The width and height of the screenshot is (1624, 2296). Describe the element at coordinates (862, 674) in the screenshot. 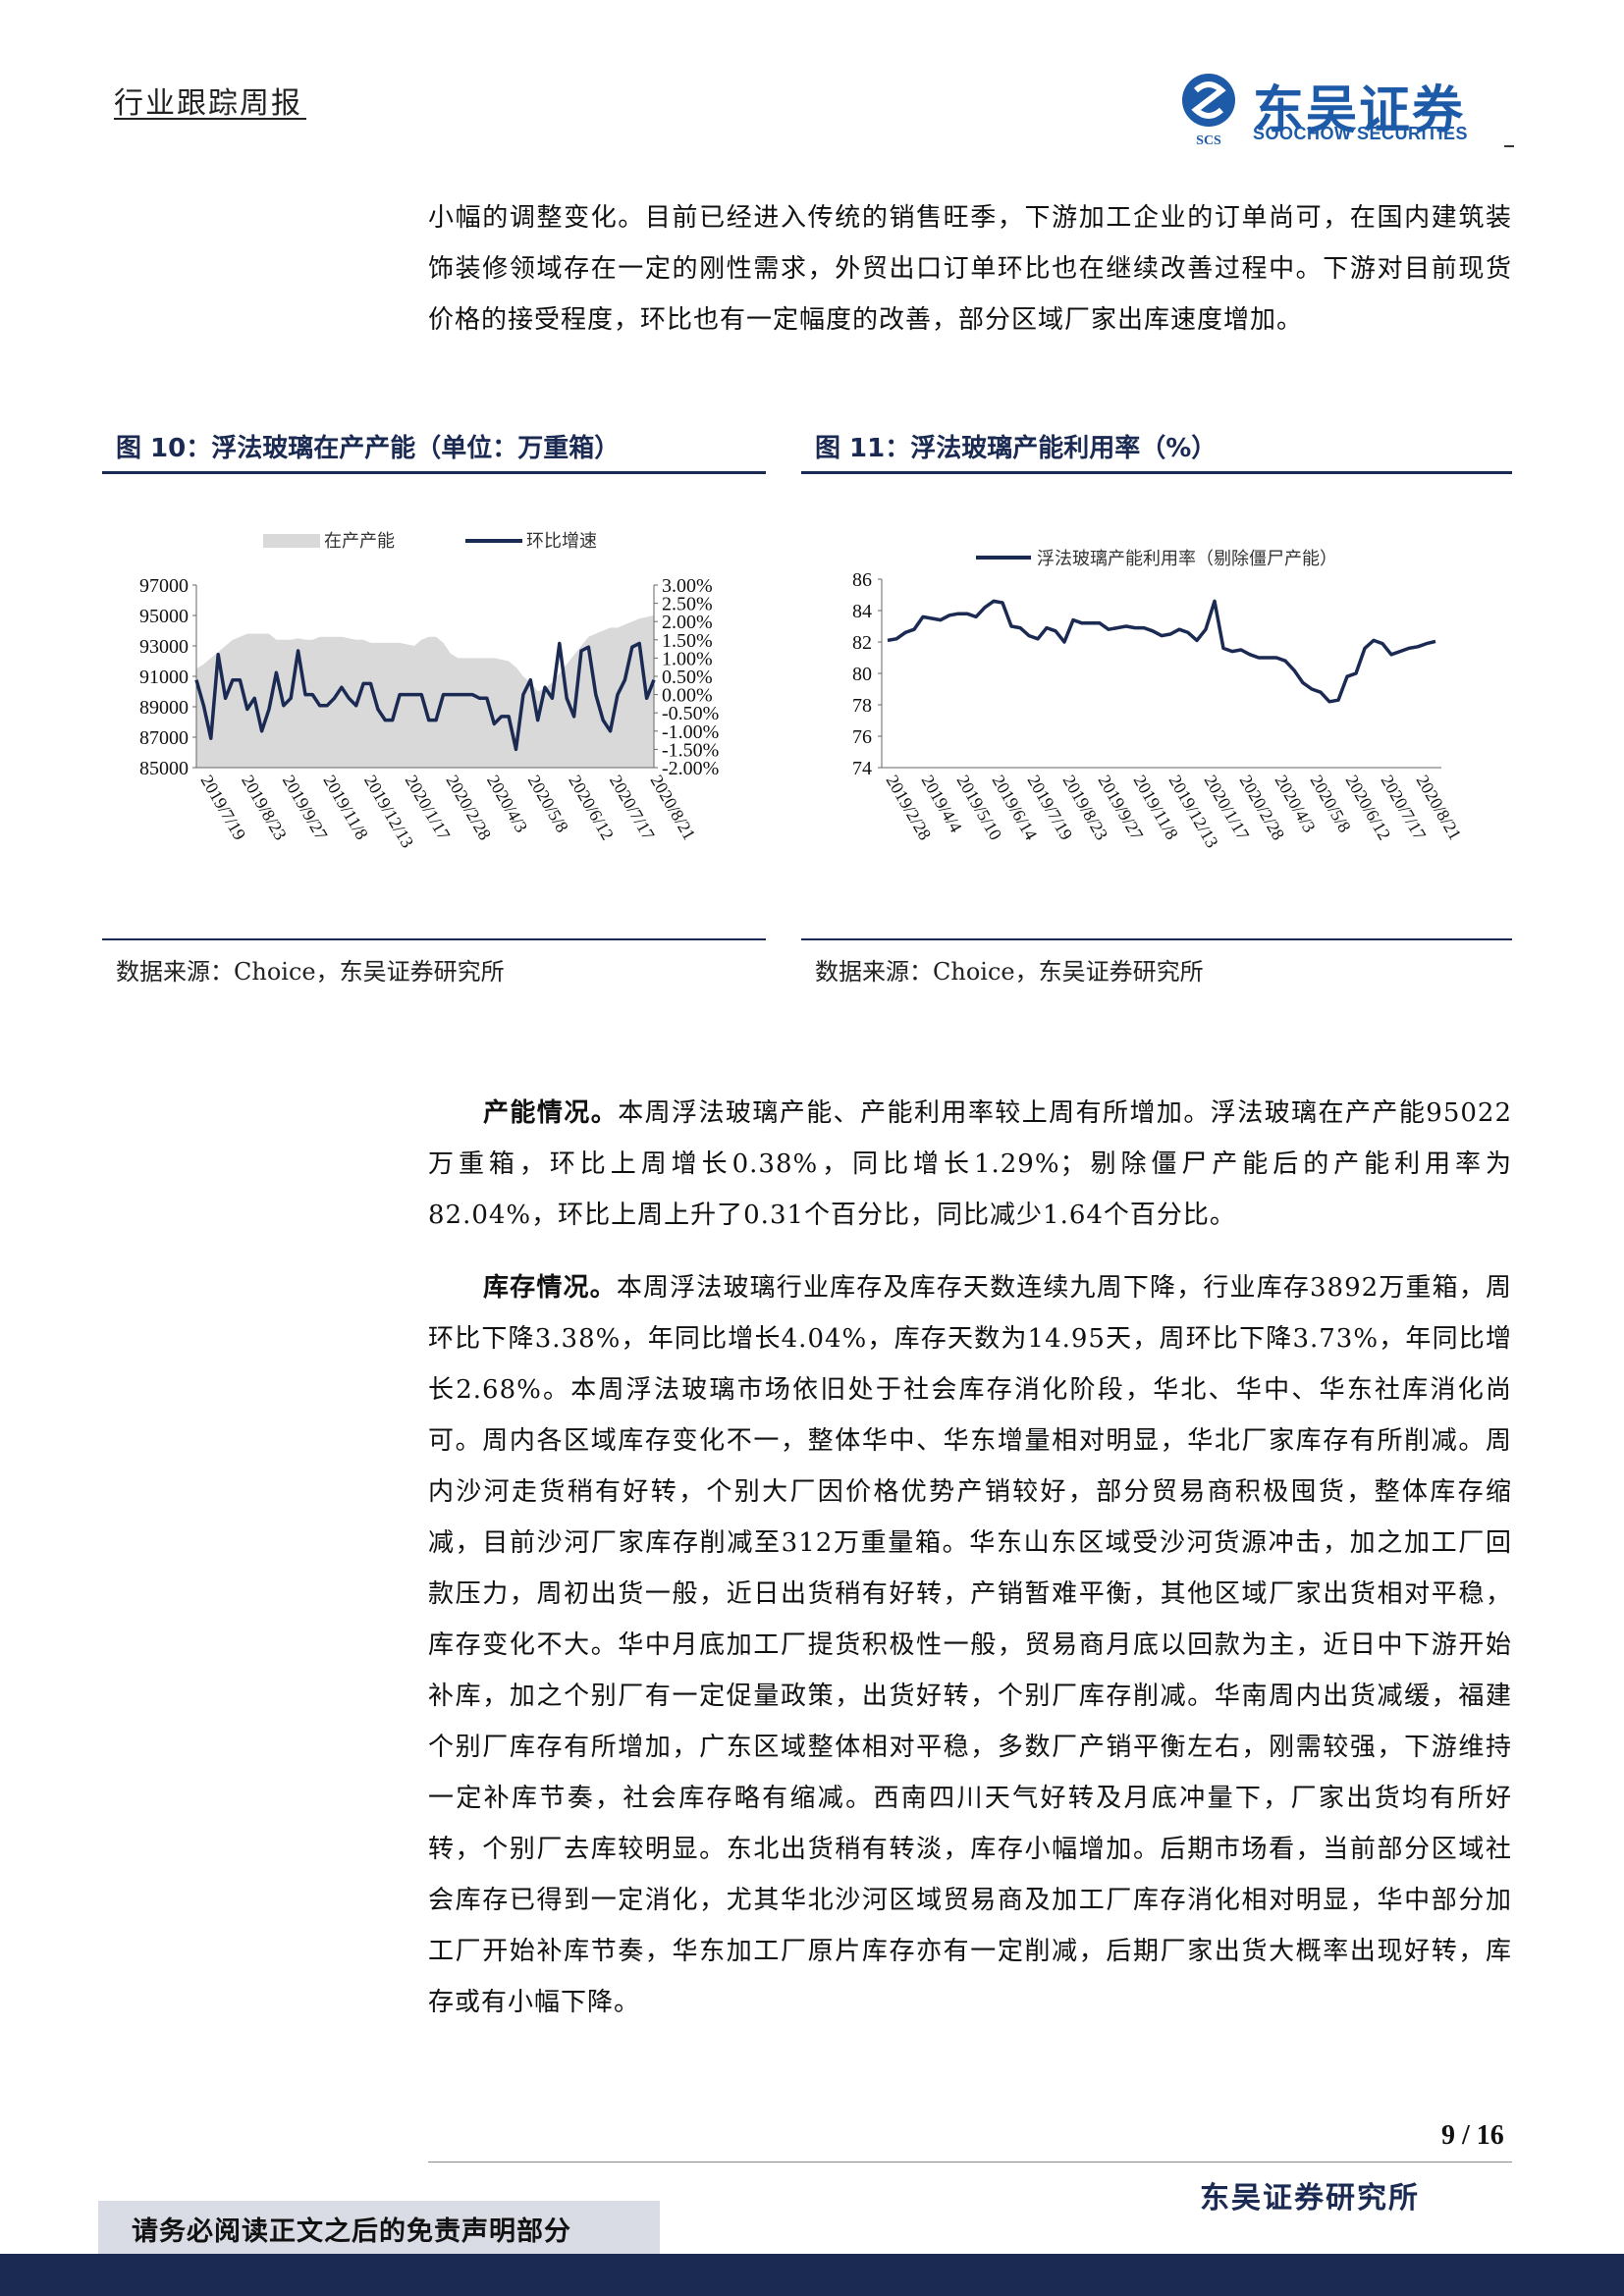

I see `y-tick-label: 80` at that location.